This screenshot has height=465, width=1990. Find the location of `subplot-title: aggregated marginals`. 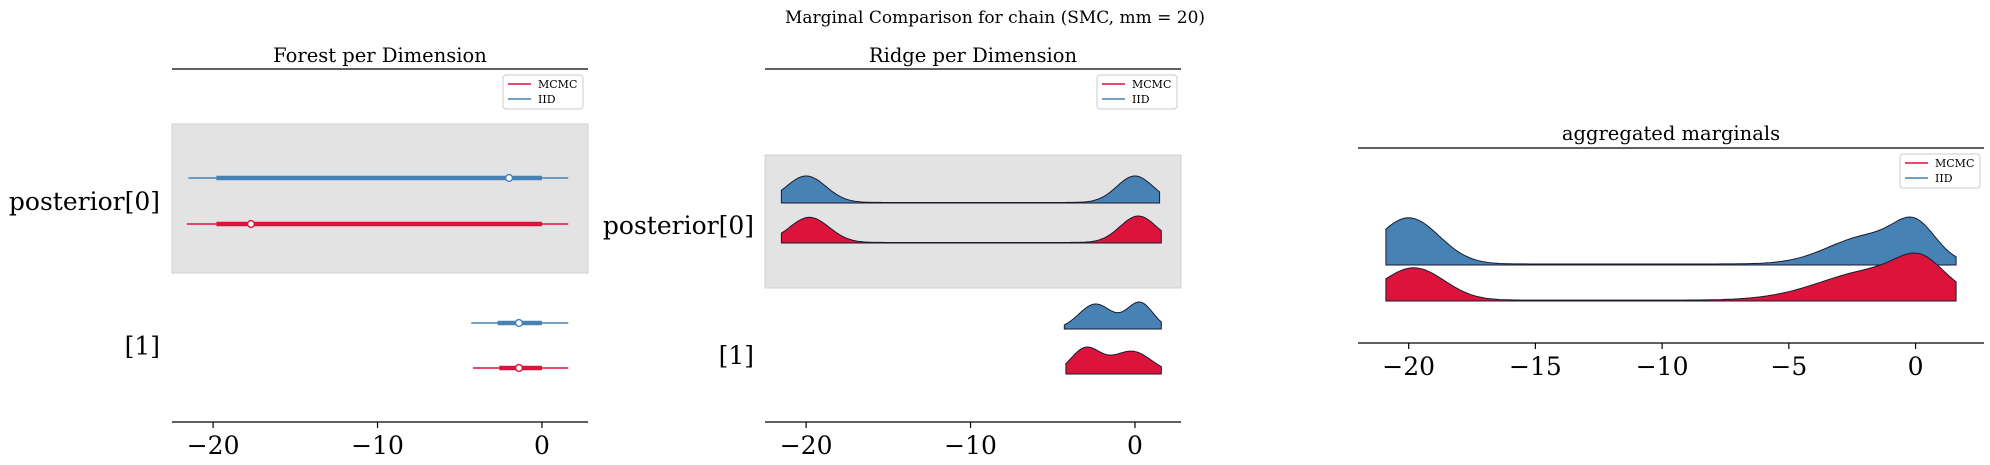

subplot-title: aggregated marginals is located at coordinates (1671, 133).